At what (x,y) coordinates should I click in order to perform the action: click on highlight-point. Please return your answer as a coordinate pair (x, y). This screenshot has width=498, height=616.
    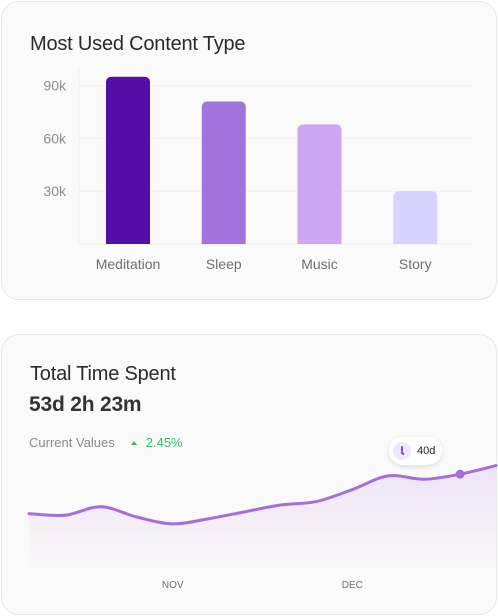
    Looking at the image, I should click on (460, 474).